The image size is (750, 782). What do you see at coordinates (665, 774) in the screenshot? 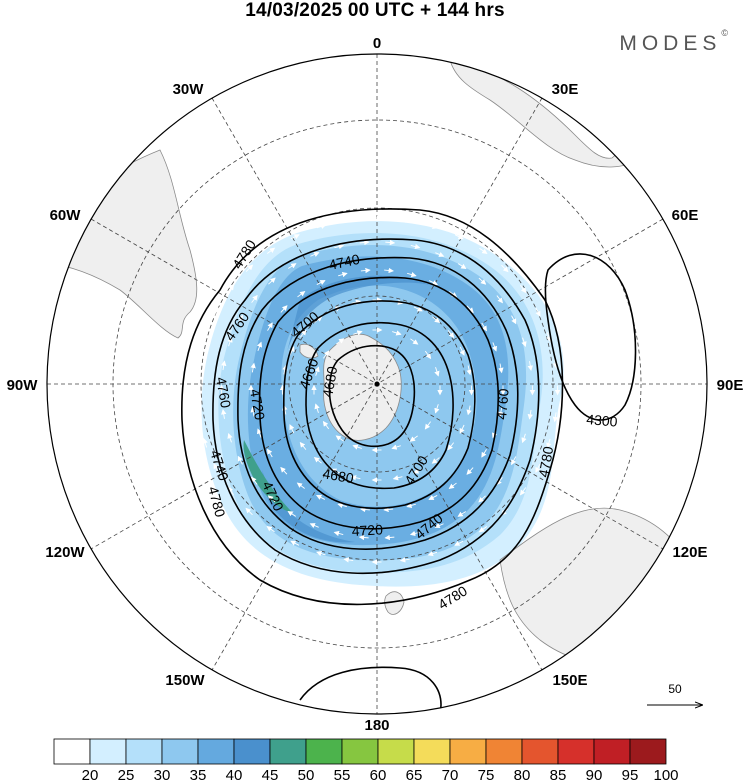
I see `colorbar-tick-label: 100` at bounding box center [665, 774].